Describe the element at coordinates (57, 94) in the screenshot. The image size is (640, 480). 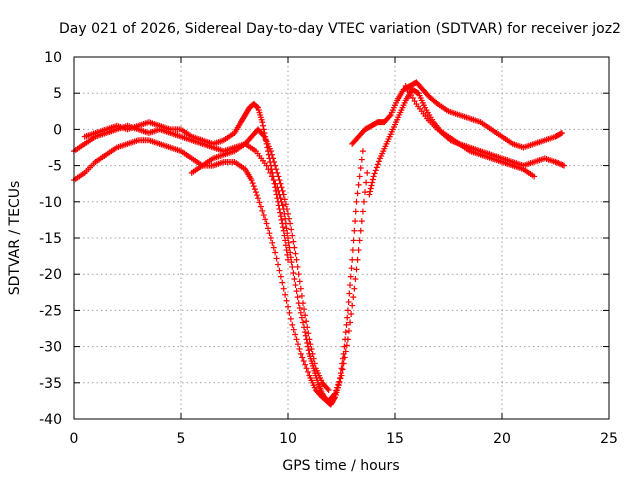
I see `y-tick-label: 5` at that location.